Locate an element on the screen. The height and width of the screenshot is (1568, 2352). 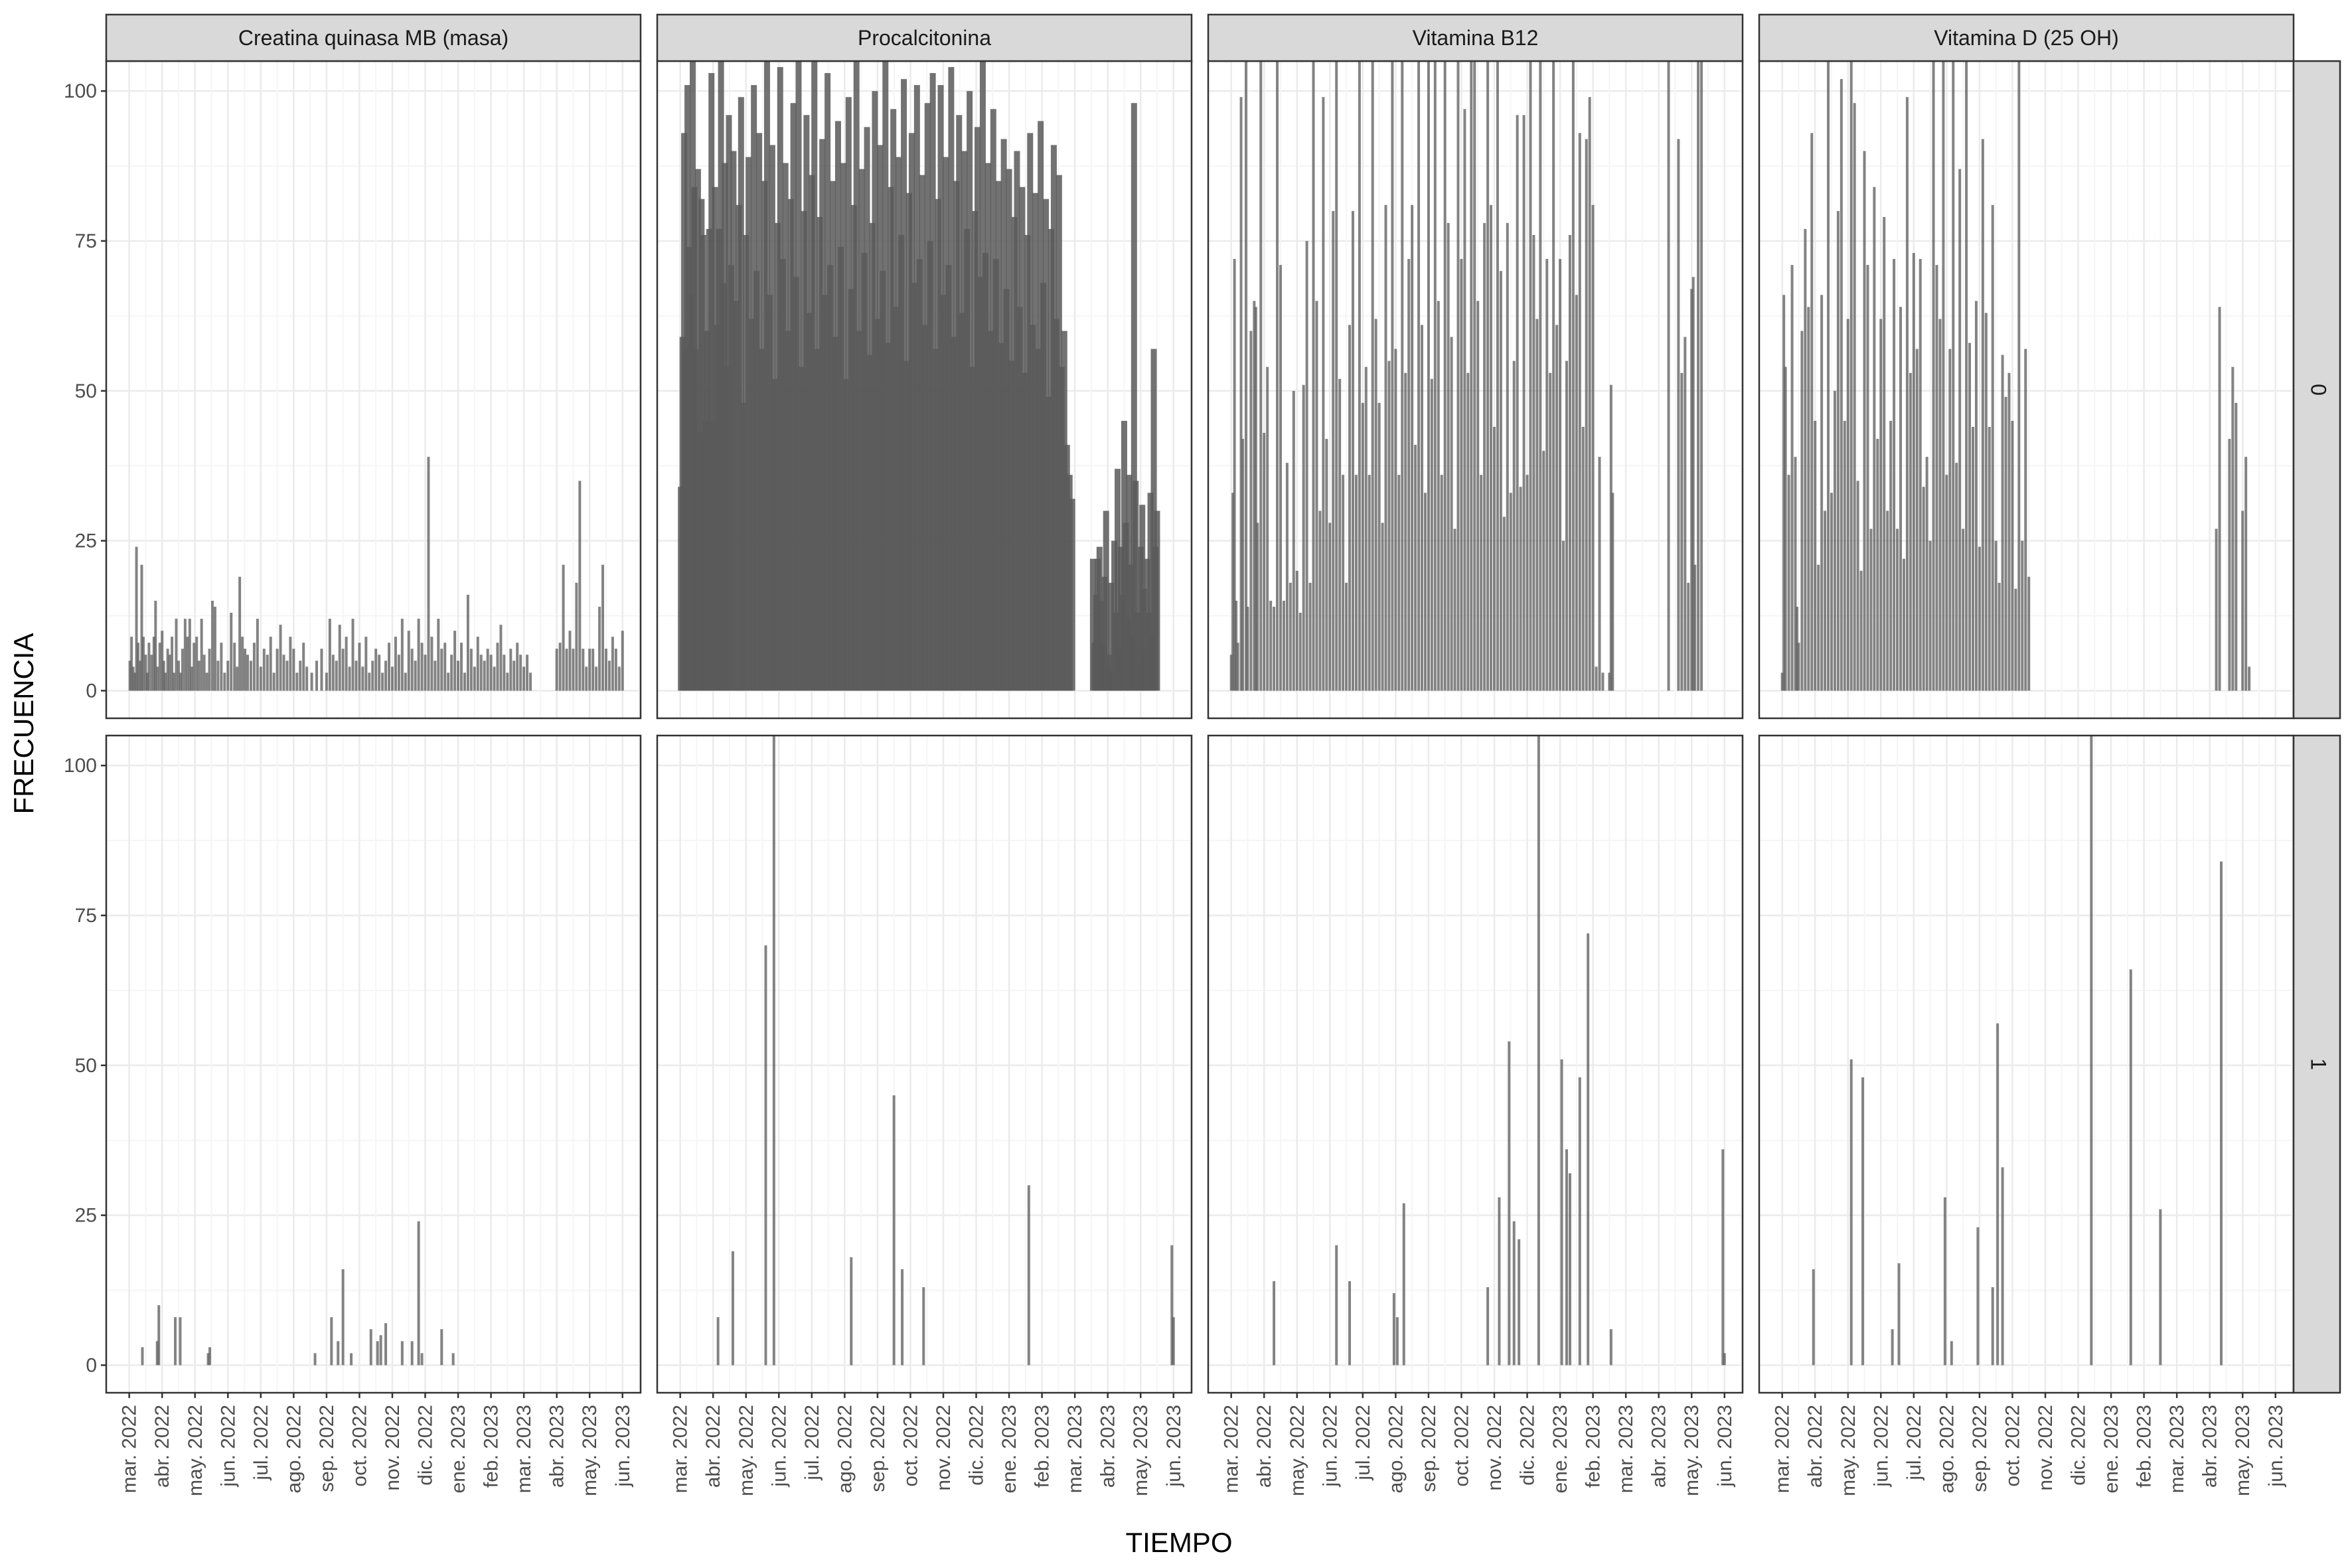
y-tick-label: 0 is located at coordinates (91, 691).